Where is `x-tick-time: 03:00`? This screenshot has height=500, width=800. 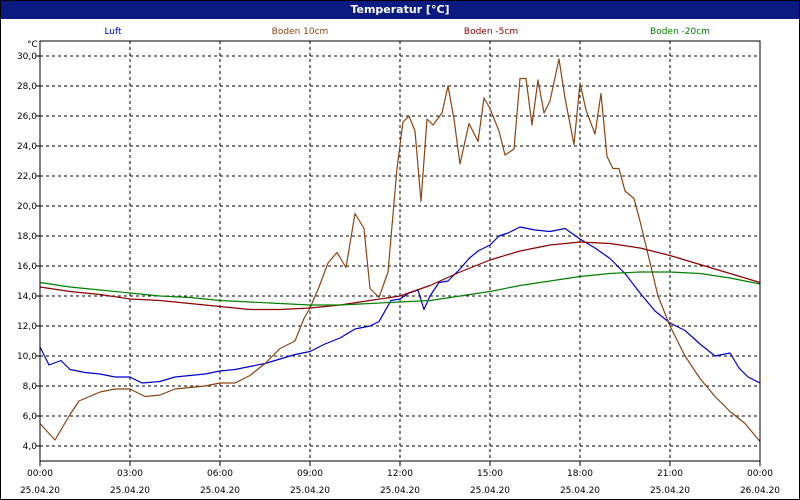 x-tick-time: 03:00 is located at coordinates (130, 474).